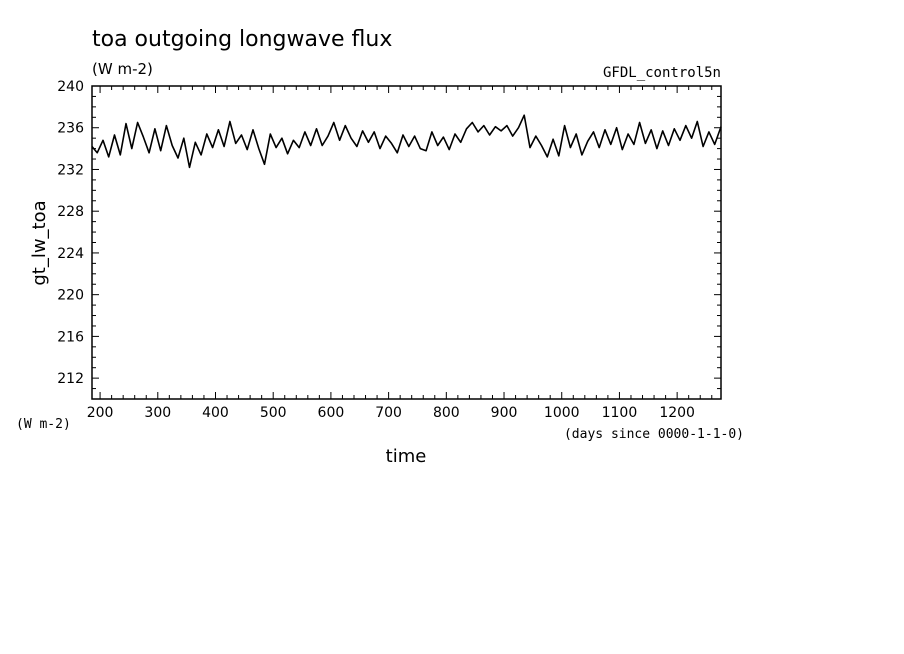 The image size is (904, 654). Describe the element at coordinates (70, 212) in the screenshot. I see `y-tick-label: 228` at that location.